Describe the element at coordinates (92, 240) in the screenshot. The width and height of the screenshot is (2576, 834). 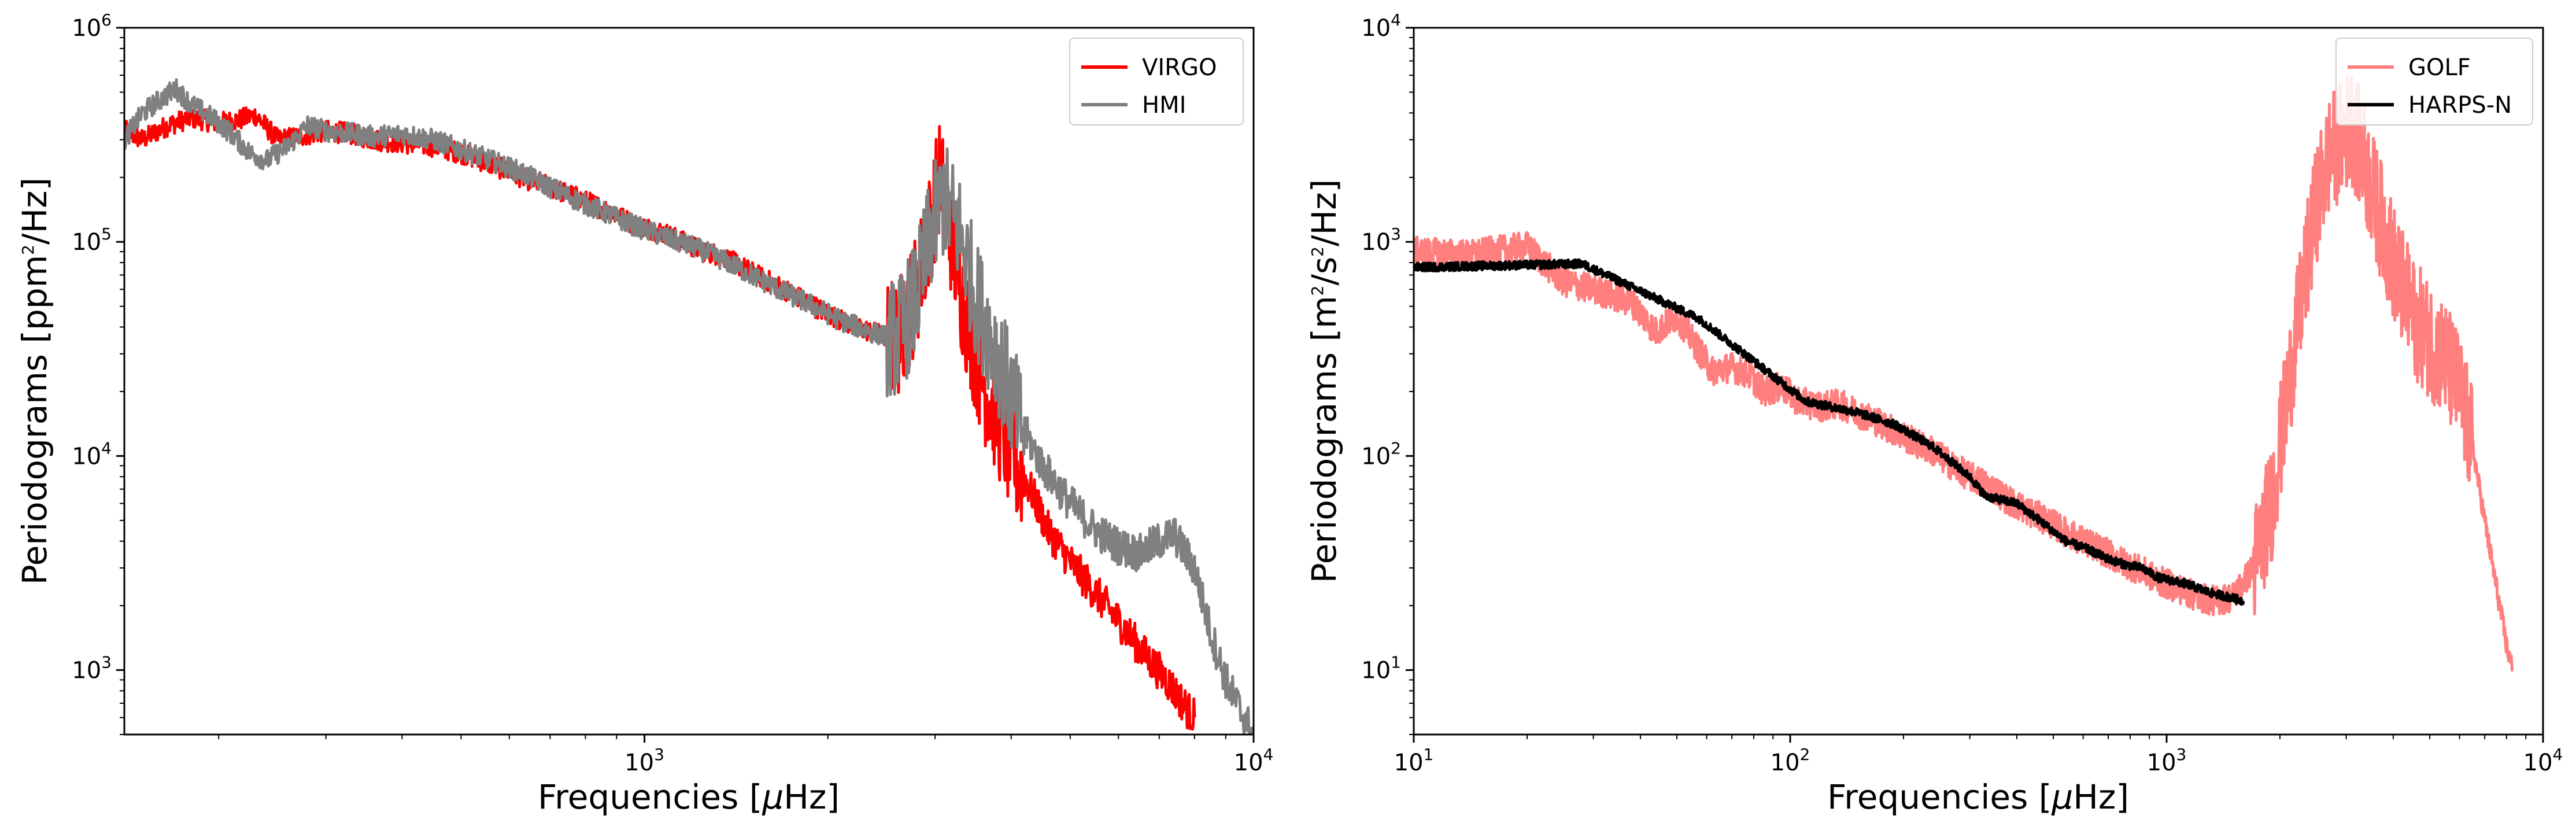
I see `left-y-tick-label: 10⁵` at that location.